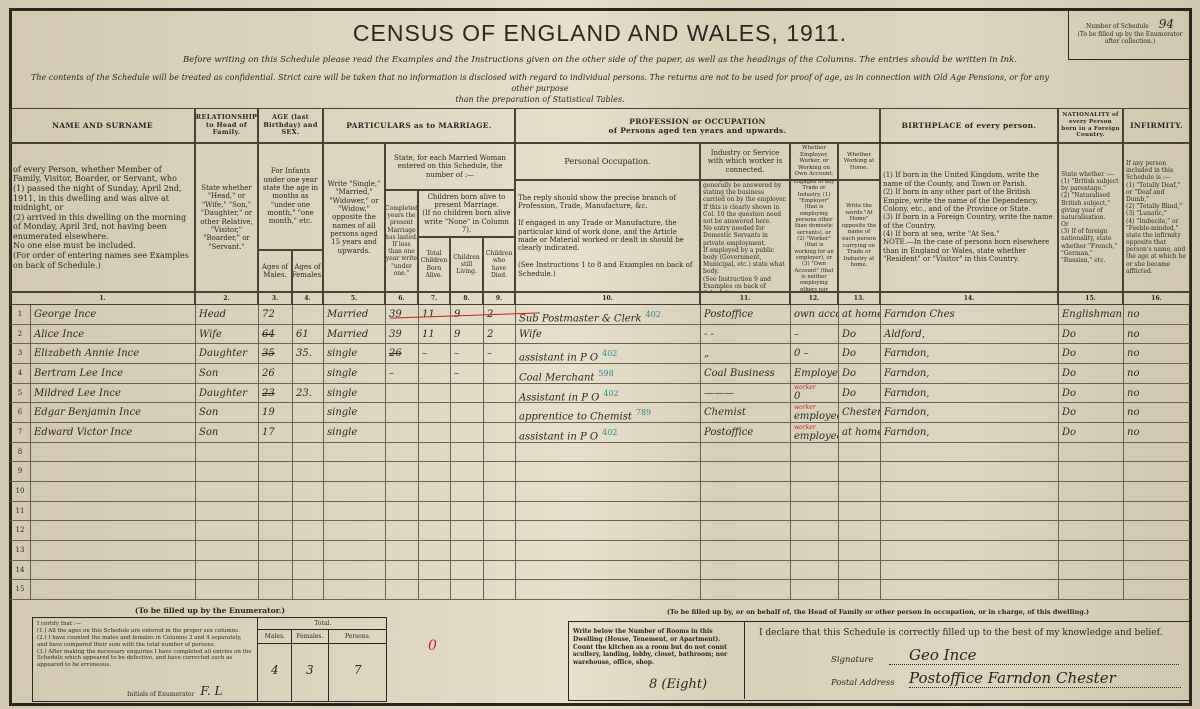 The height and width of the screenshot is (709, 1200). What do you see at coordinates (600, 551) in the screenshot?
I see `table-row: 13` at bounding box center [600, 551].